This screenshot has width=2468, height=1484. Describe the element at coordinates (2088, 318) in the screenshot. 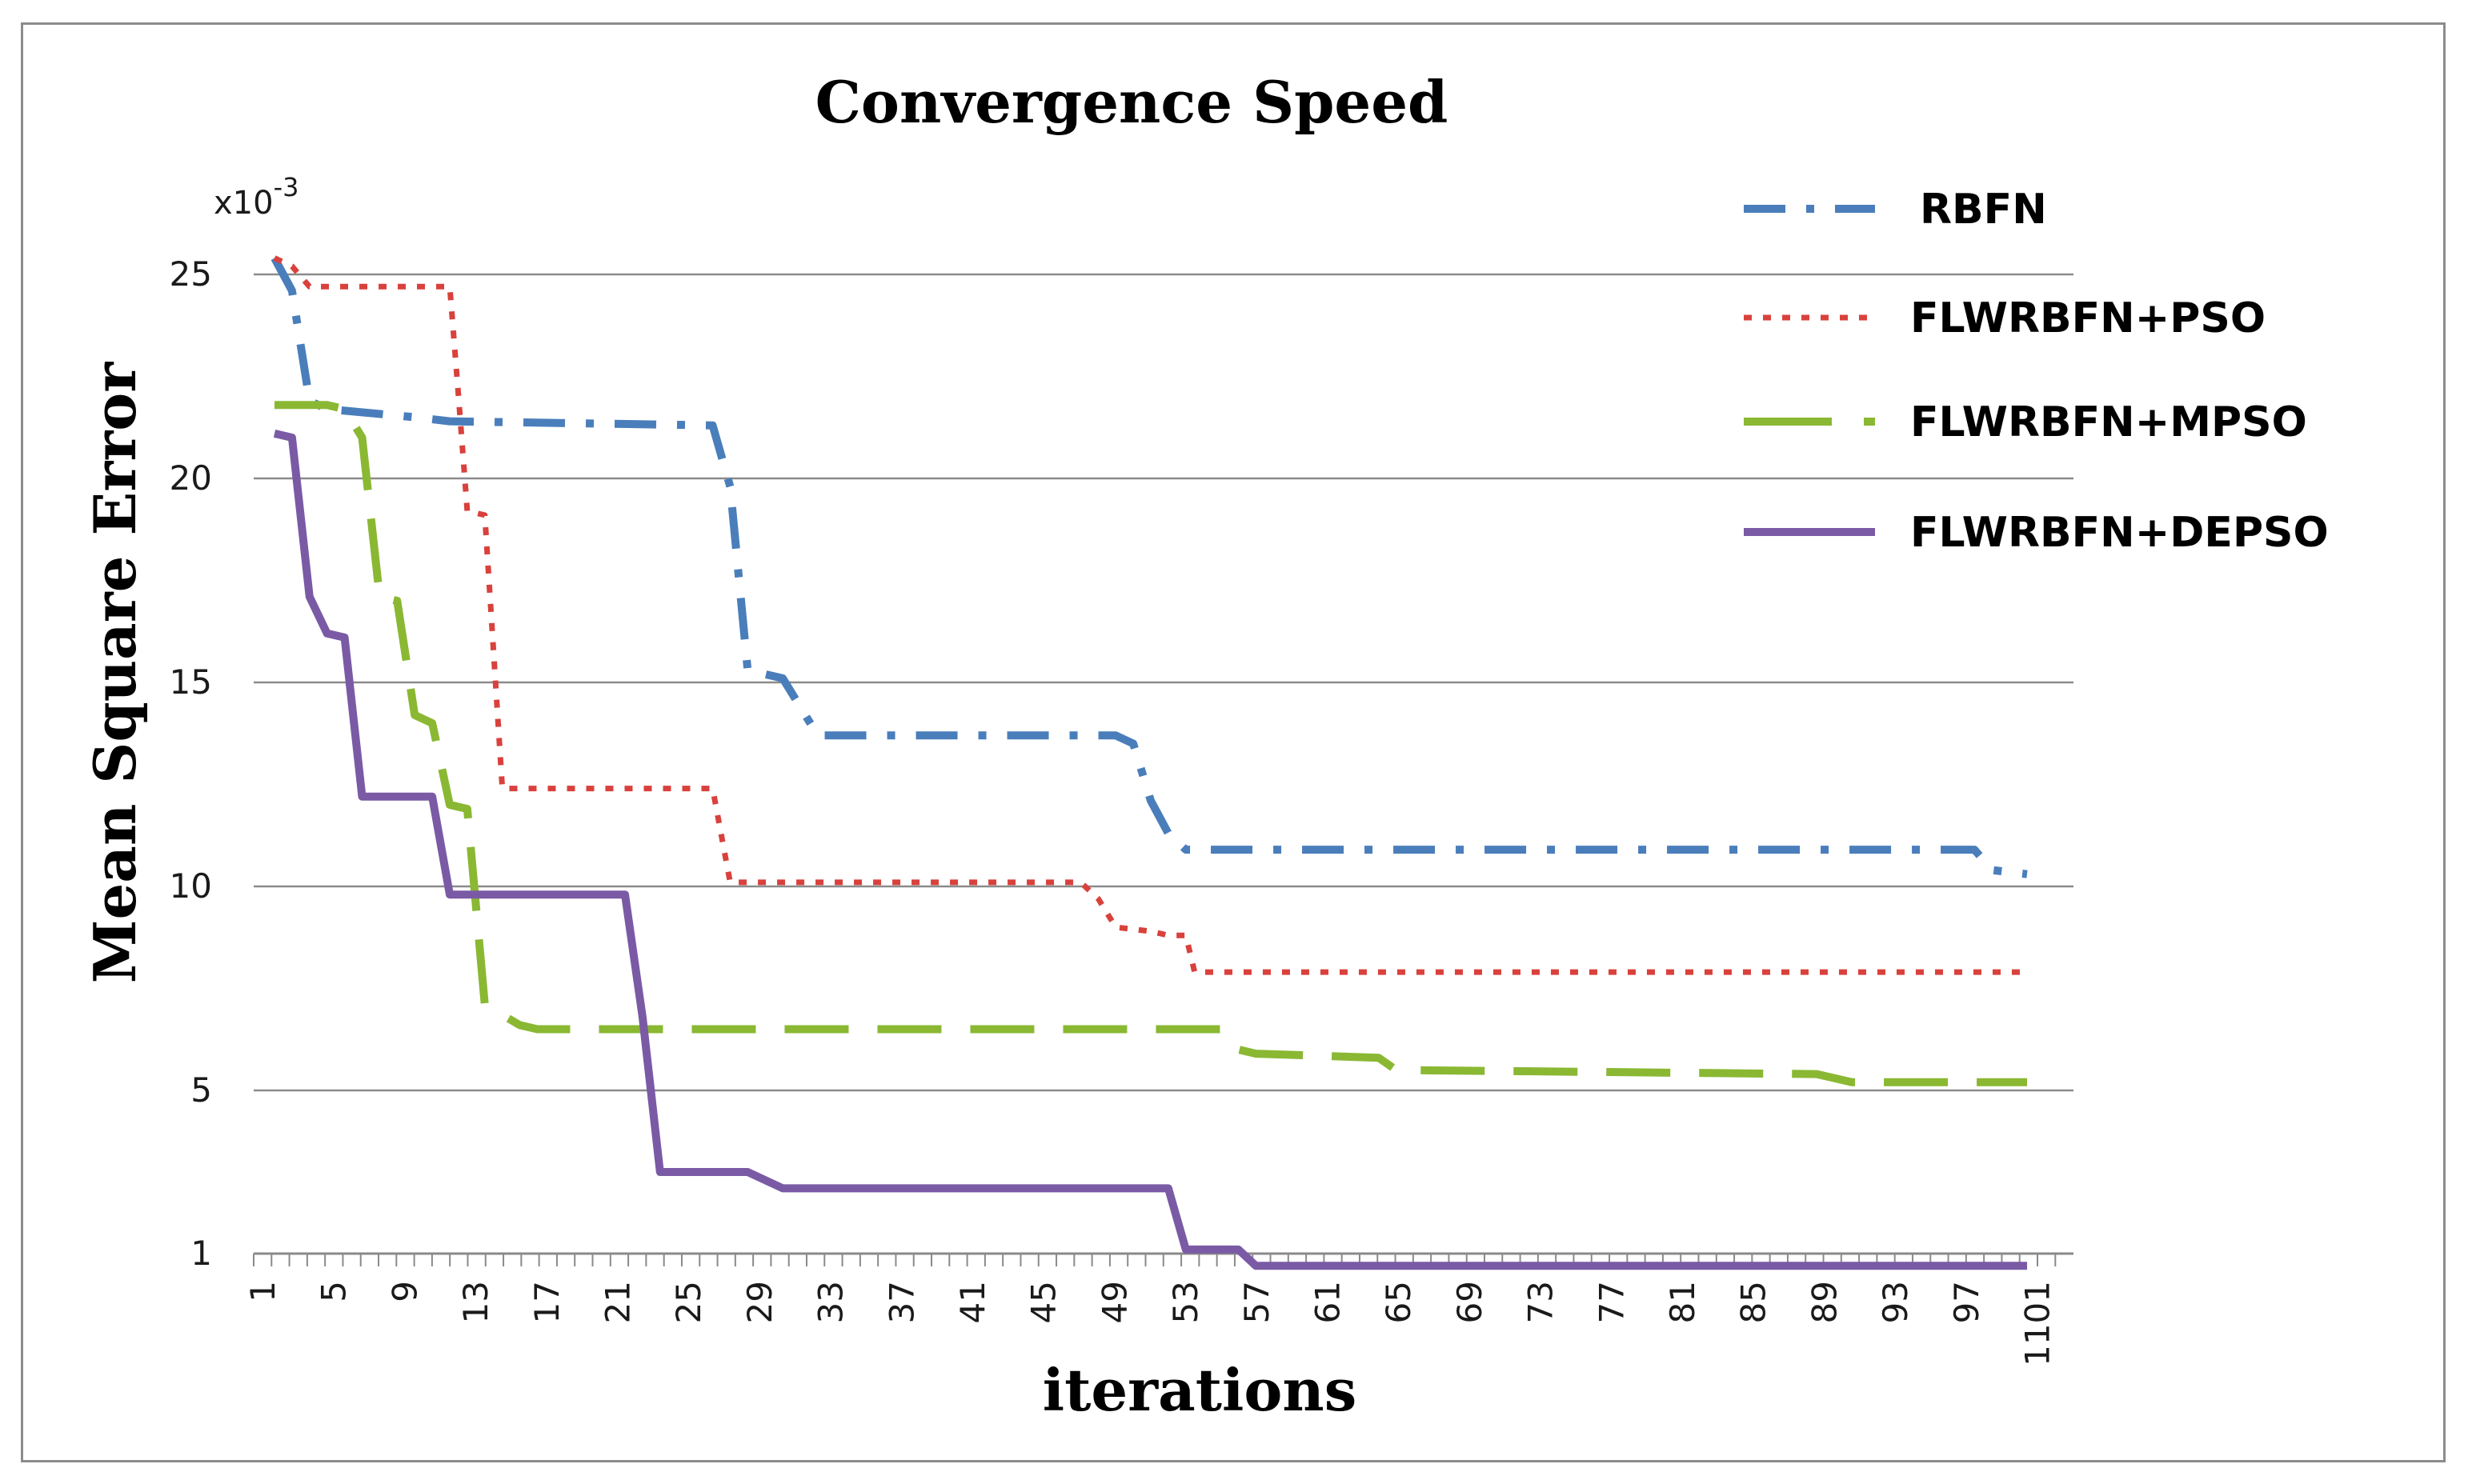

I see `legend-label-2: FLWRBFN+PSO` at that location.